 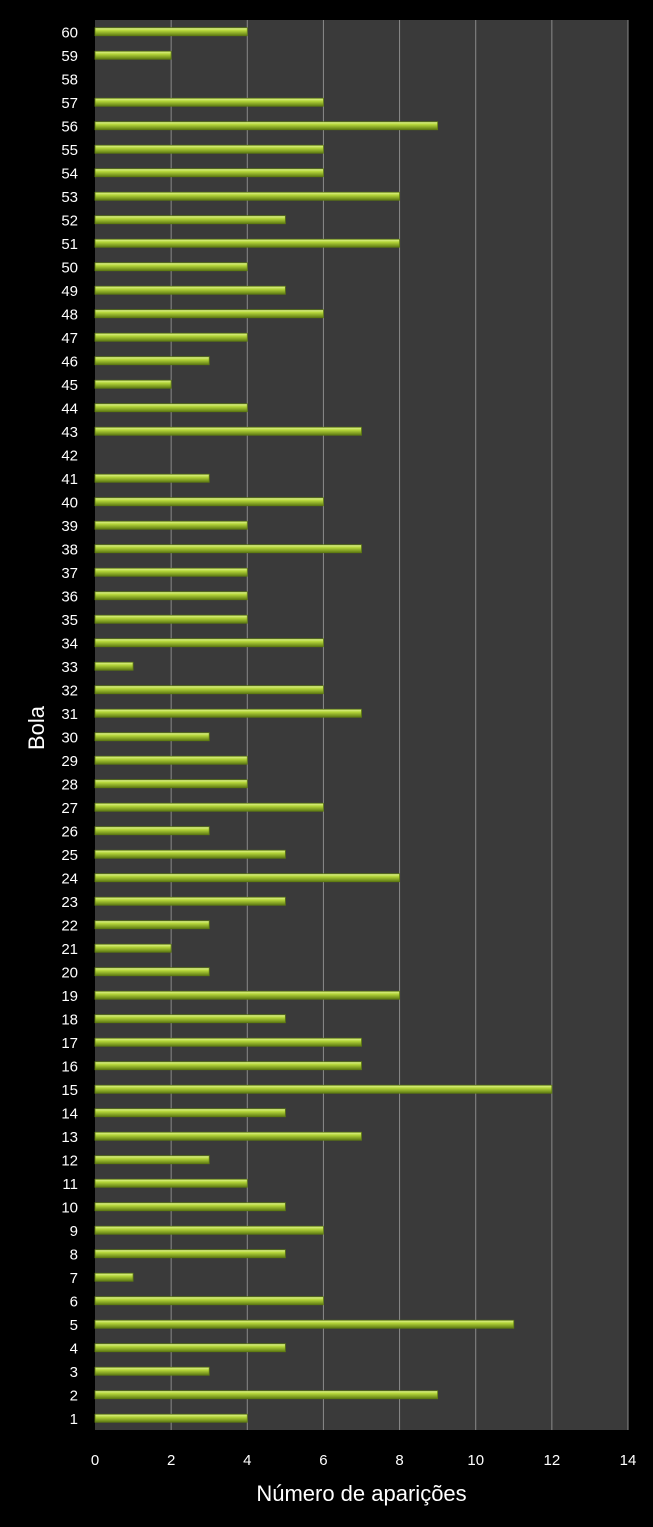 What do you see at coordinates (69, 197) in the screenshot?
I see `y-tick-label: 53` at bounding box center [69, 197].